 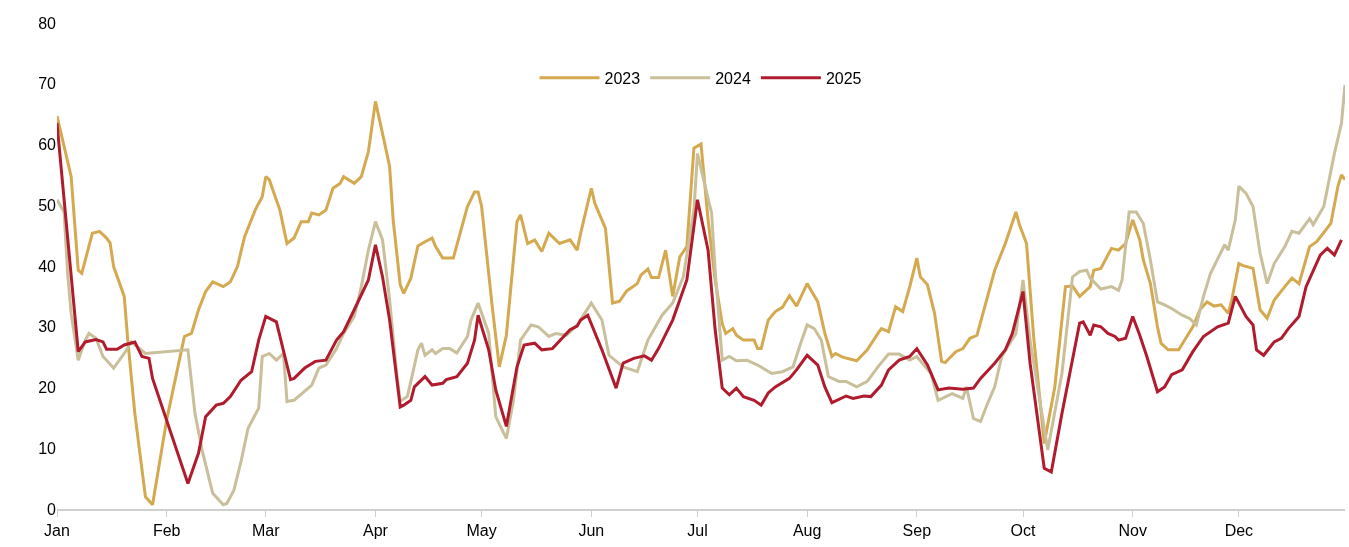 What do you see at coordinates (807, 530) in the screenshot?
I see `x-tick-label: Aug` at bounding box center [807, 530].